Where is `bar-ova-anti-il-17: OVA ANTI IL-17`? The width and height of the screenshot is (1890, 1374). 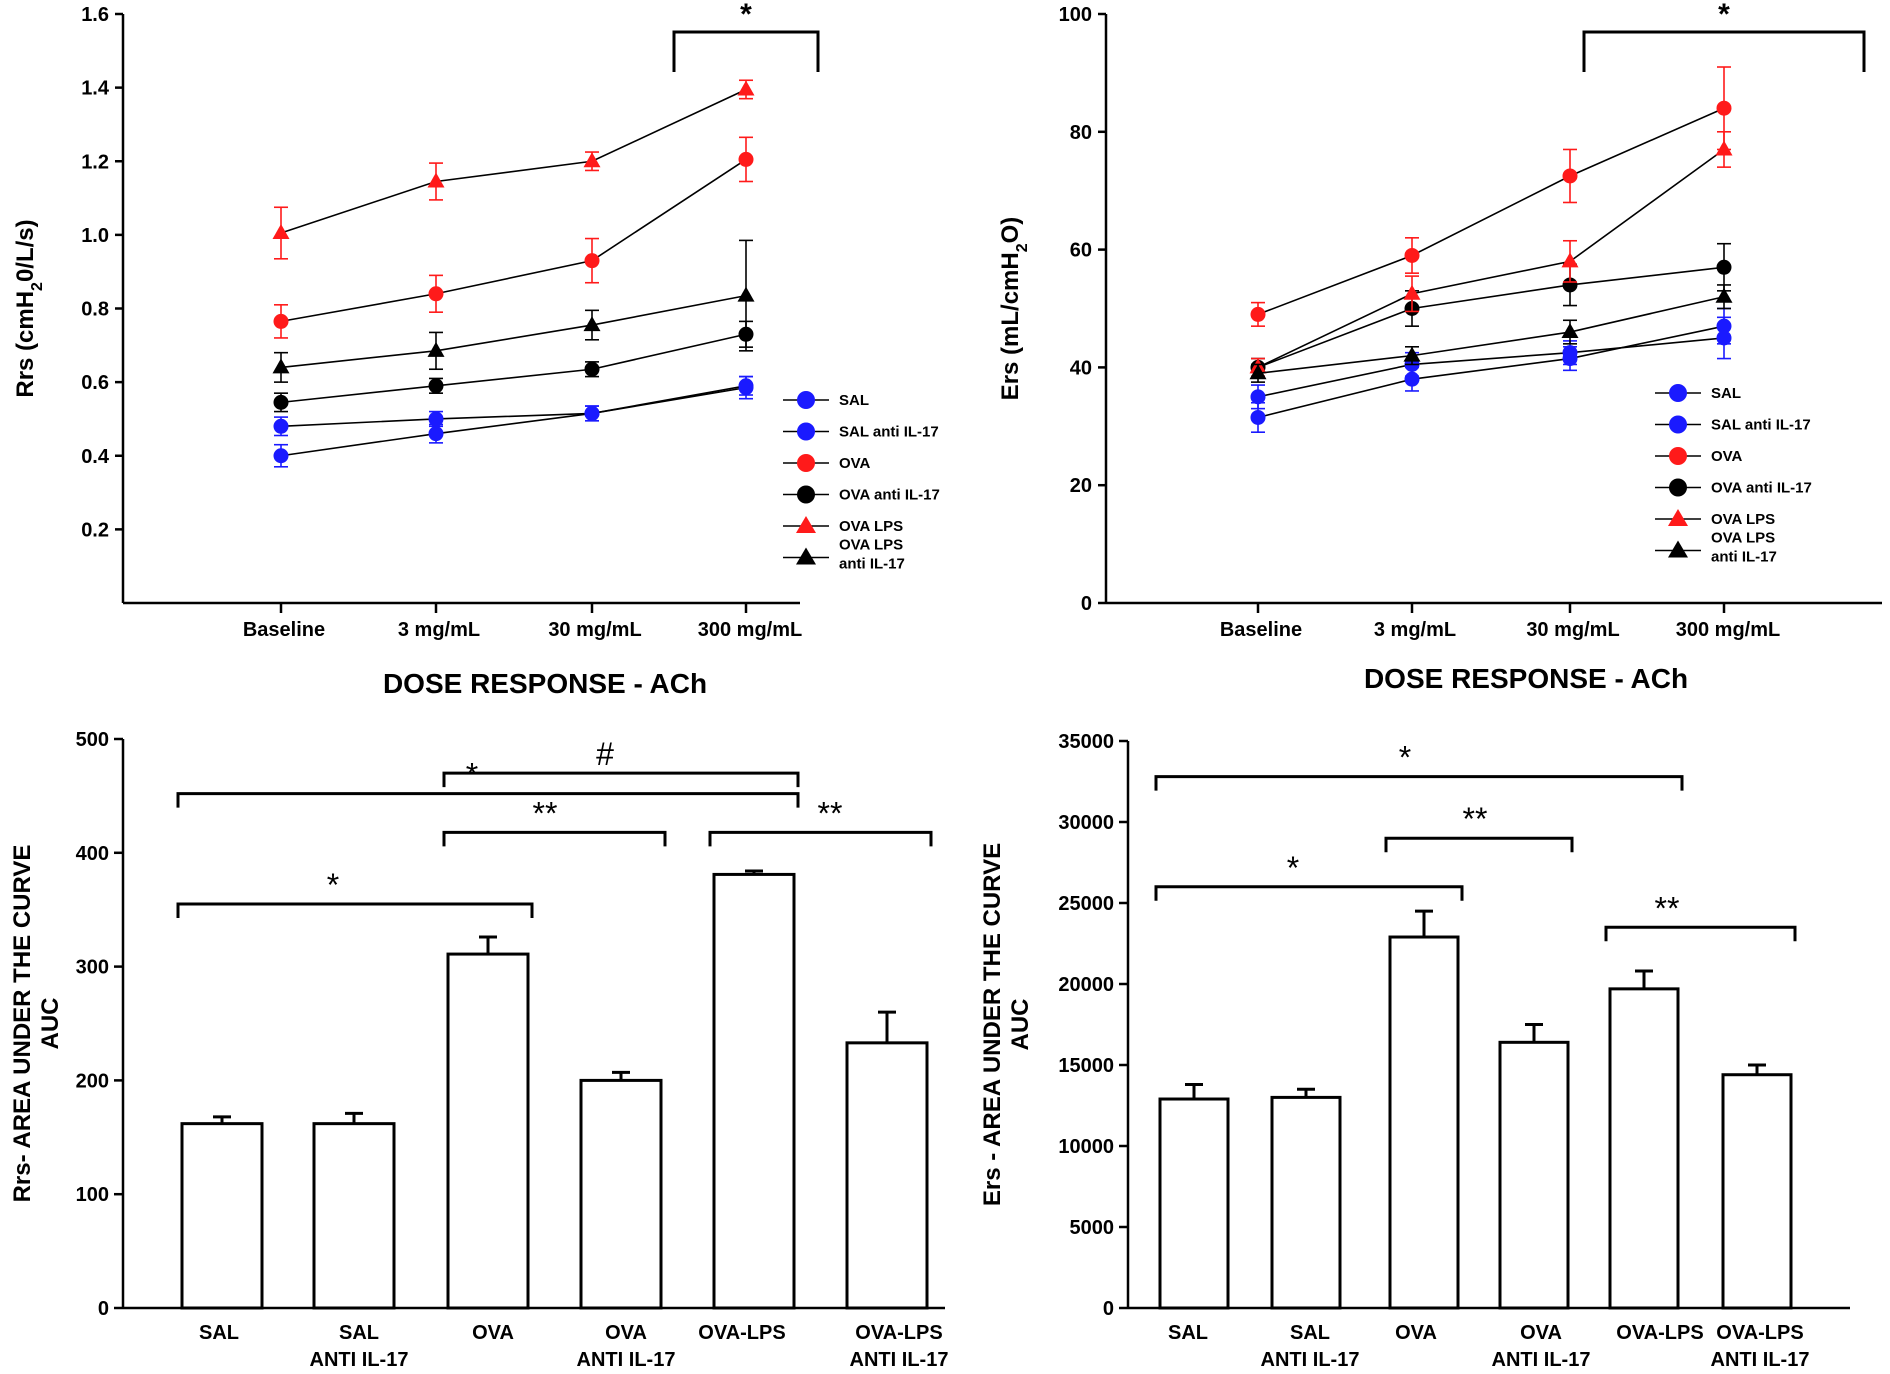
bar-ova-anti-il-17: OVA ANTI IL-17 is located at coordinates (626, 1220).